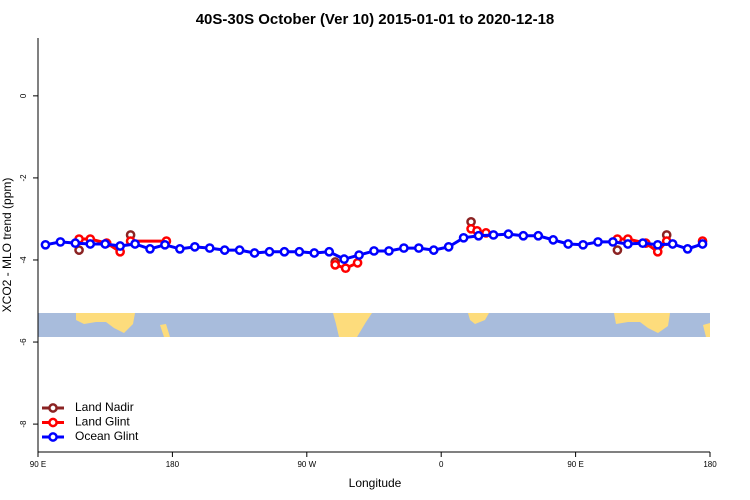  What do you see at coordinates (23, 424) in the screenshot?
I see `y-tick-label: -8` at bounding box center [23, 424].